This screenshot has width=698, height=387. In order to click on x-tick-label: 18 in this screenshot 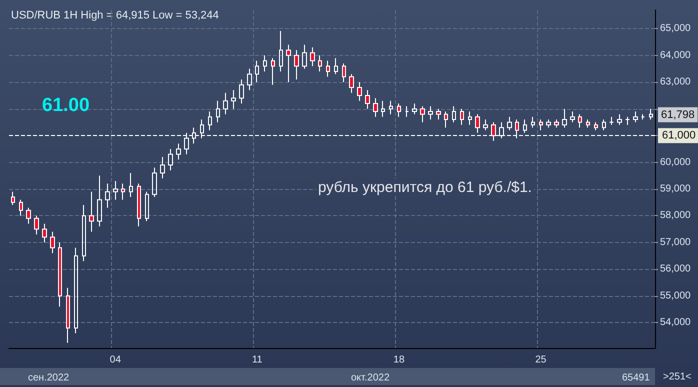, I will do `click(399, 360)`.